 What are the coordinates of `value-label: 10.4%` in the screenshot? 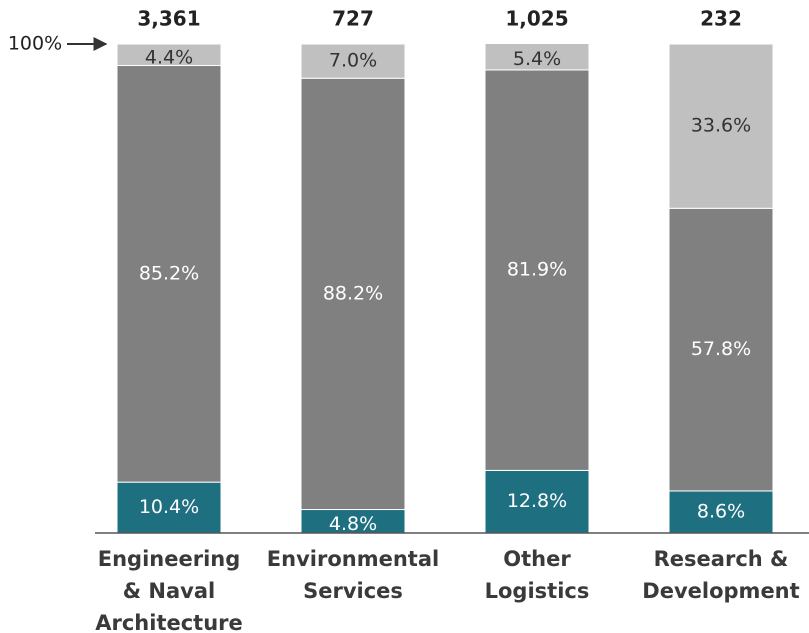 It's located at (169, 507).